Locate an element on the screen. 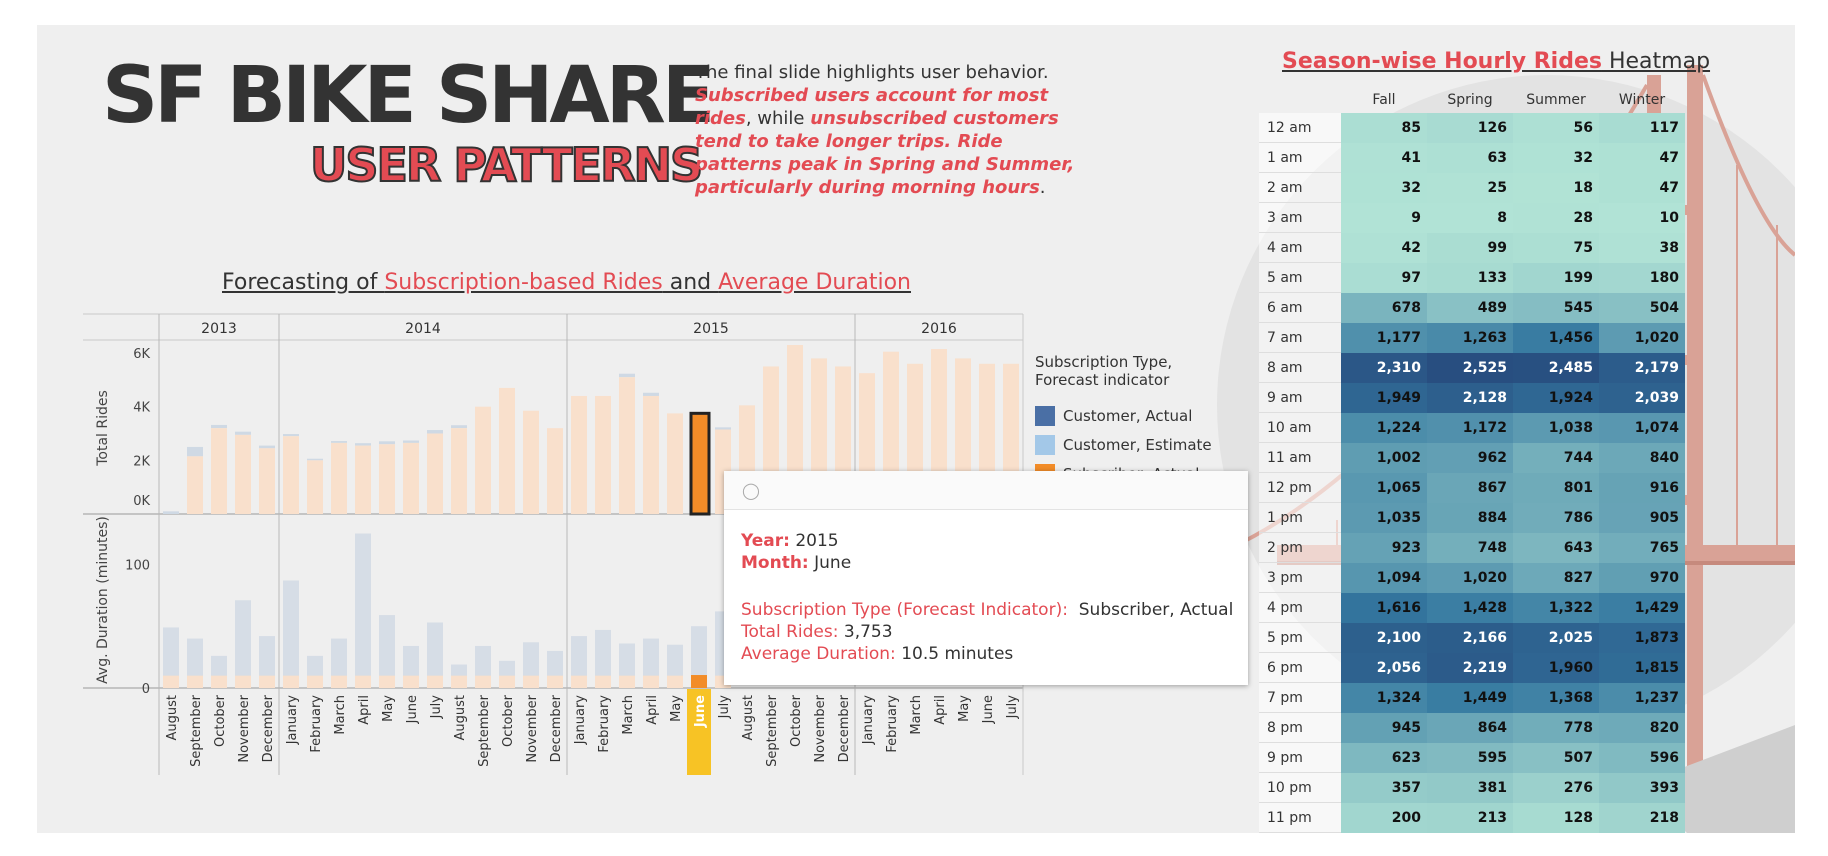 The width and height of the screenshot is (1828, 856). heatmap-cell: 778 is located at coordinates (1556, 727).